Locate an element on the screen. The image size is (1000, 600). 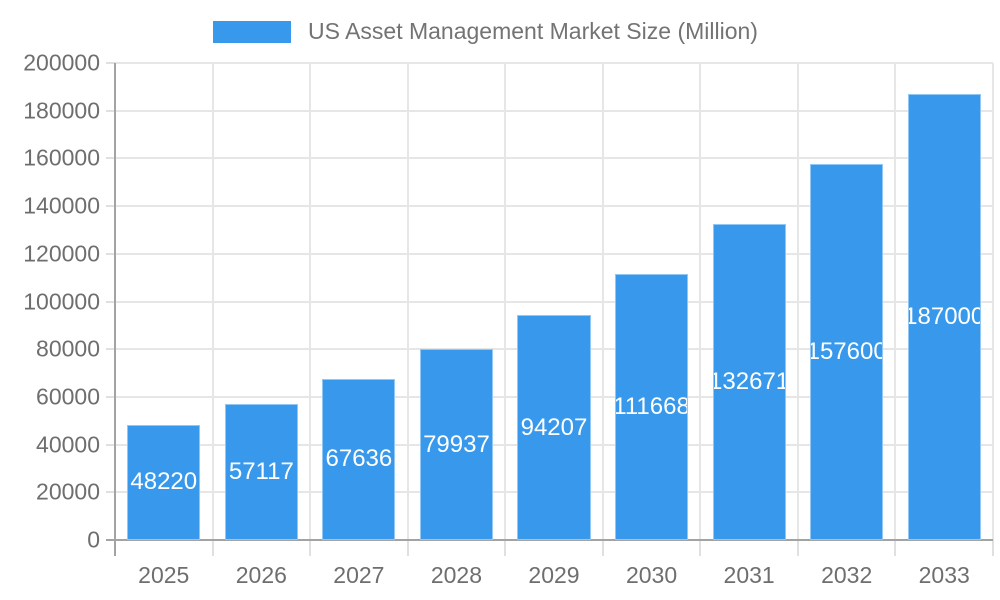
bar-2026: 57117 is located at coordinates (261, 471).